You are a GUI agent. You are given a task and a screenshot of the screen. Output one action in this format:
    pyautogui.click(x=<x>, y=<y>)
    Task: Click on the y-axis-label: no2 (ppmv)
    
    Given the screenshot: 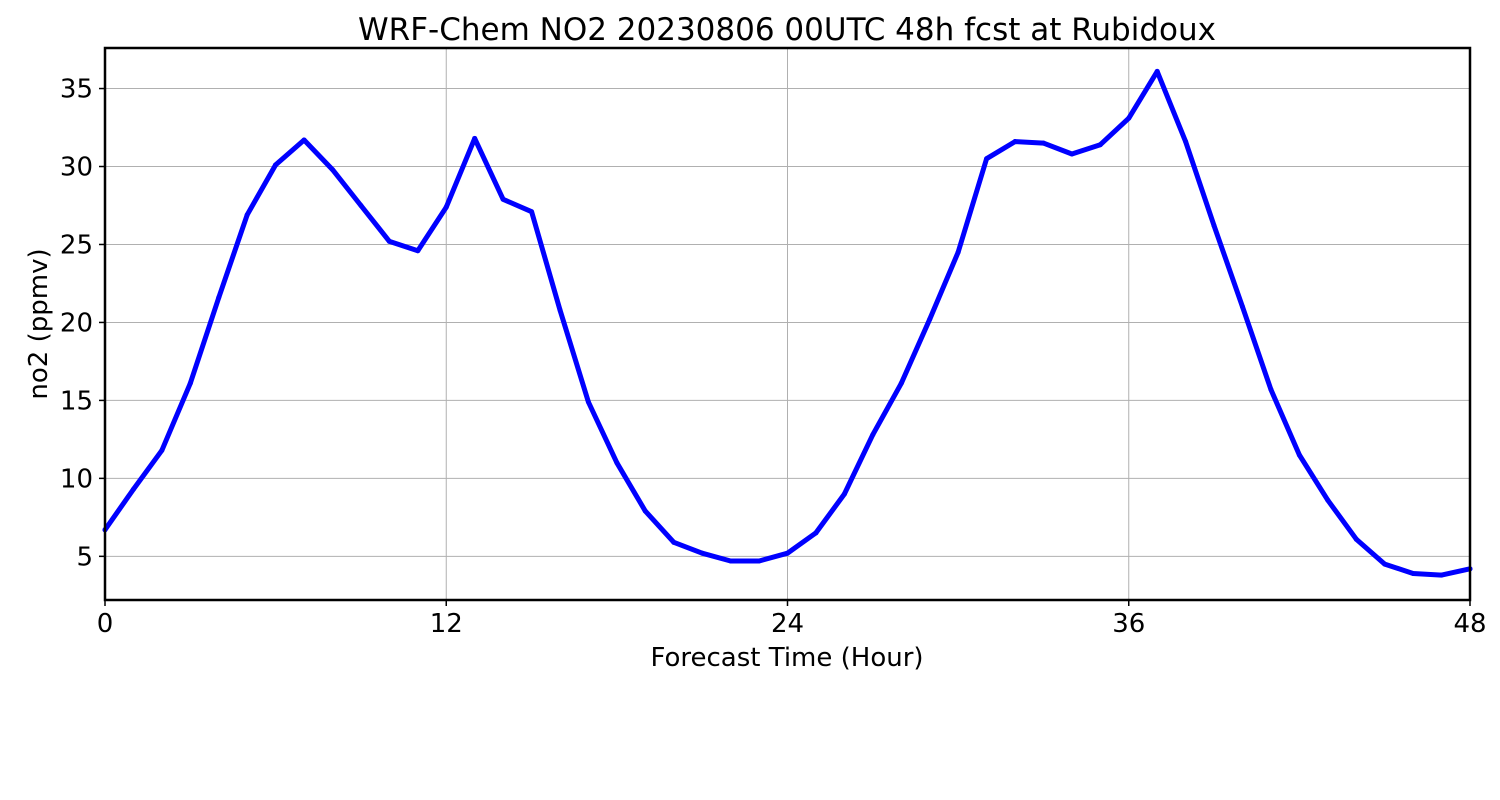 What is the action you would take?
    pyautogui.click(x=39, y=323)
    